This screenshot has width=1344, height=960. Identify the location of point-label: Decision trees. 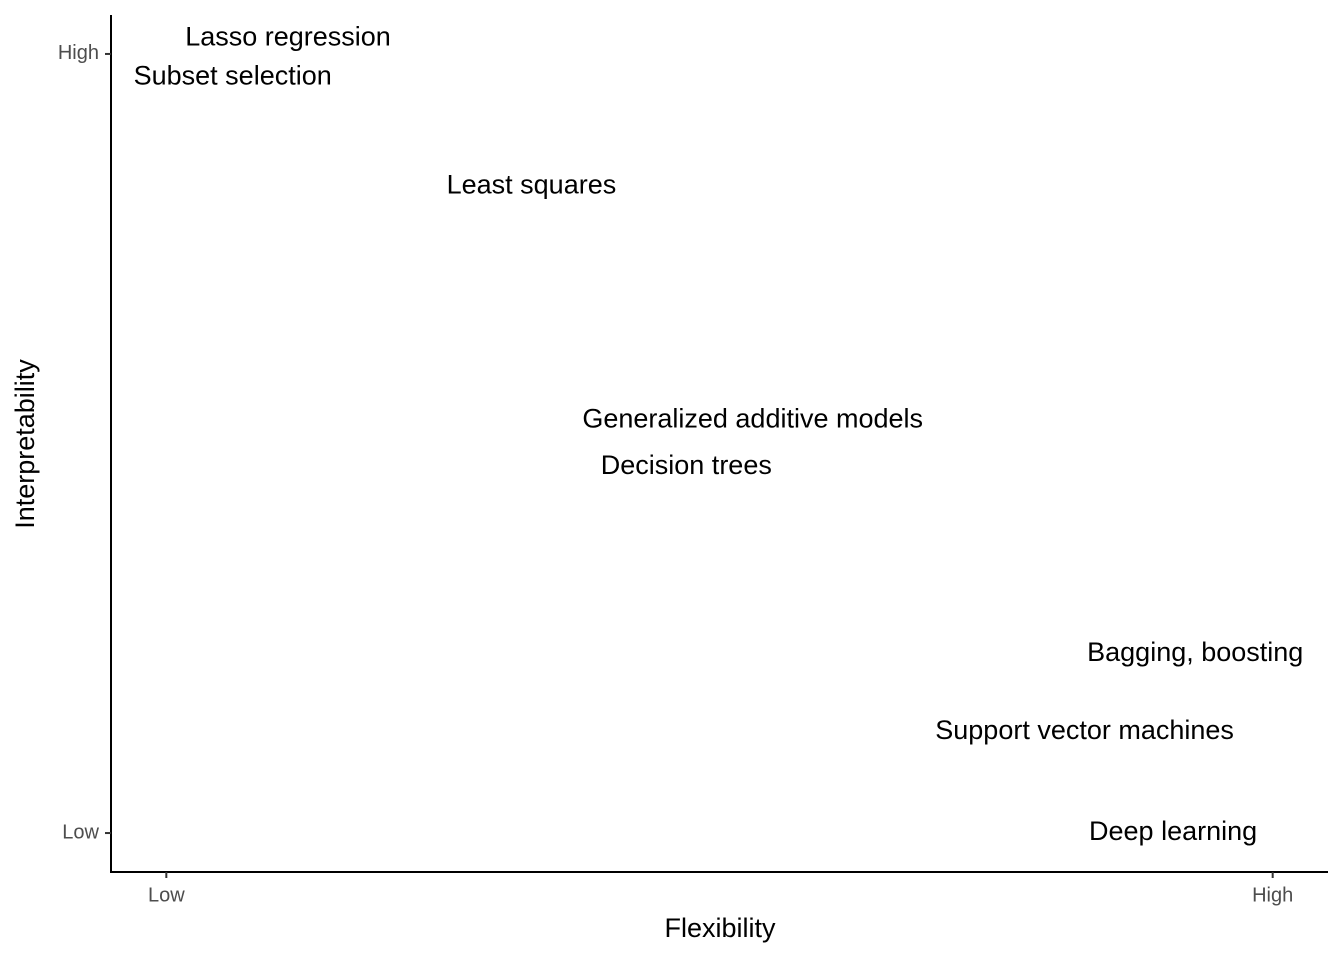
(686, 465).